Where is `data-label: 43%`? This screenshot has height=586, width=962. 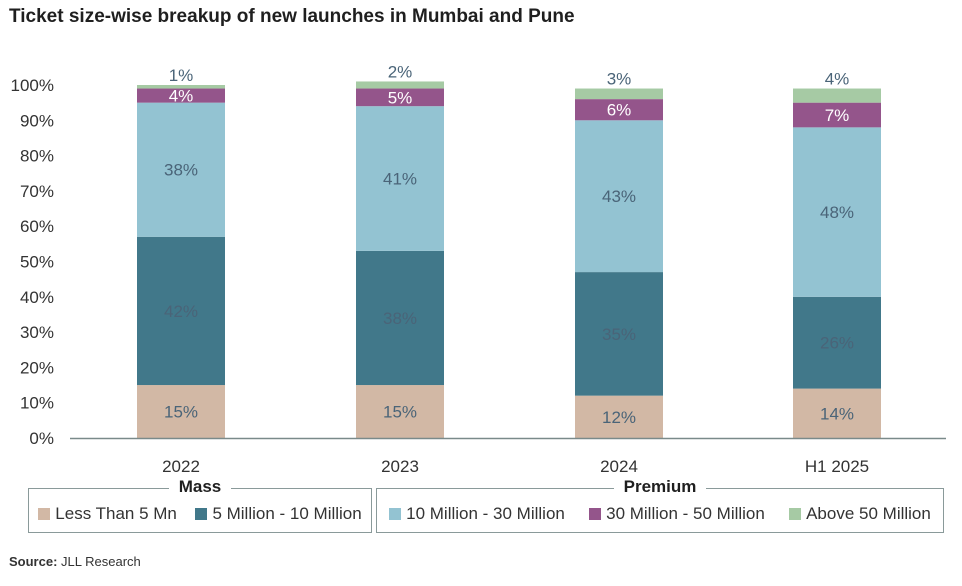 data-label: 43% is located at coordinates (619, 196).